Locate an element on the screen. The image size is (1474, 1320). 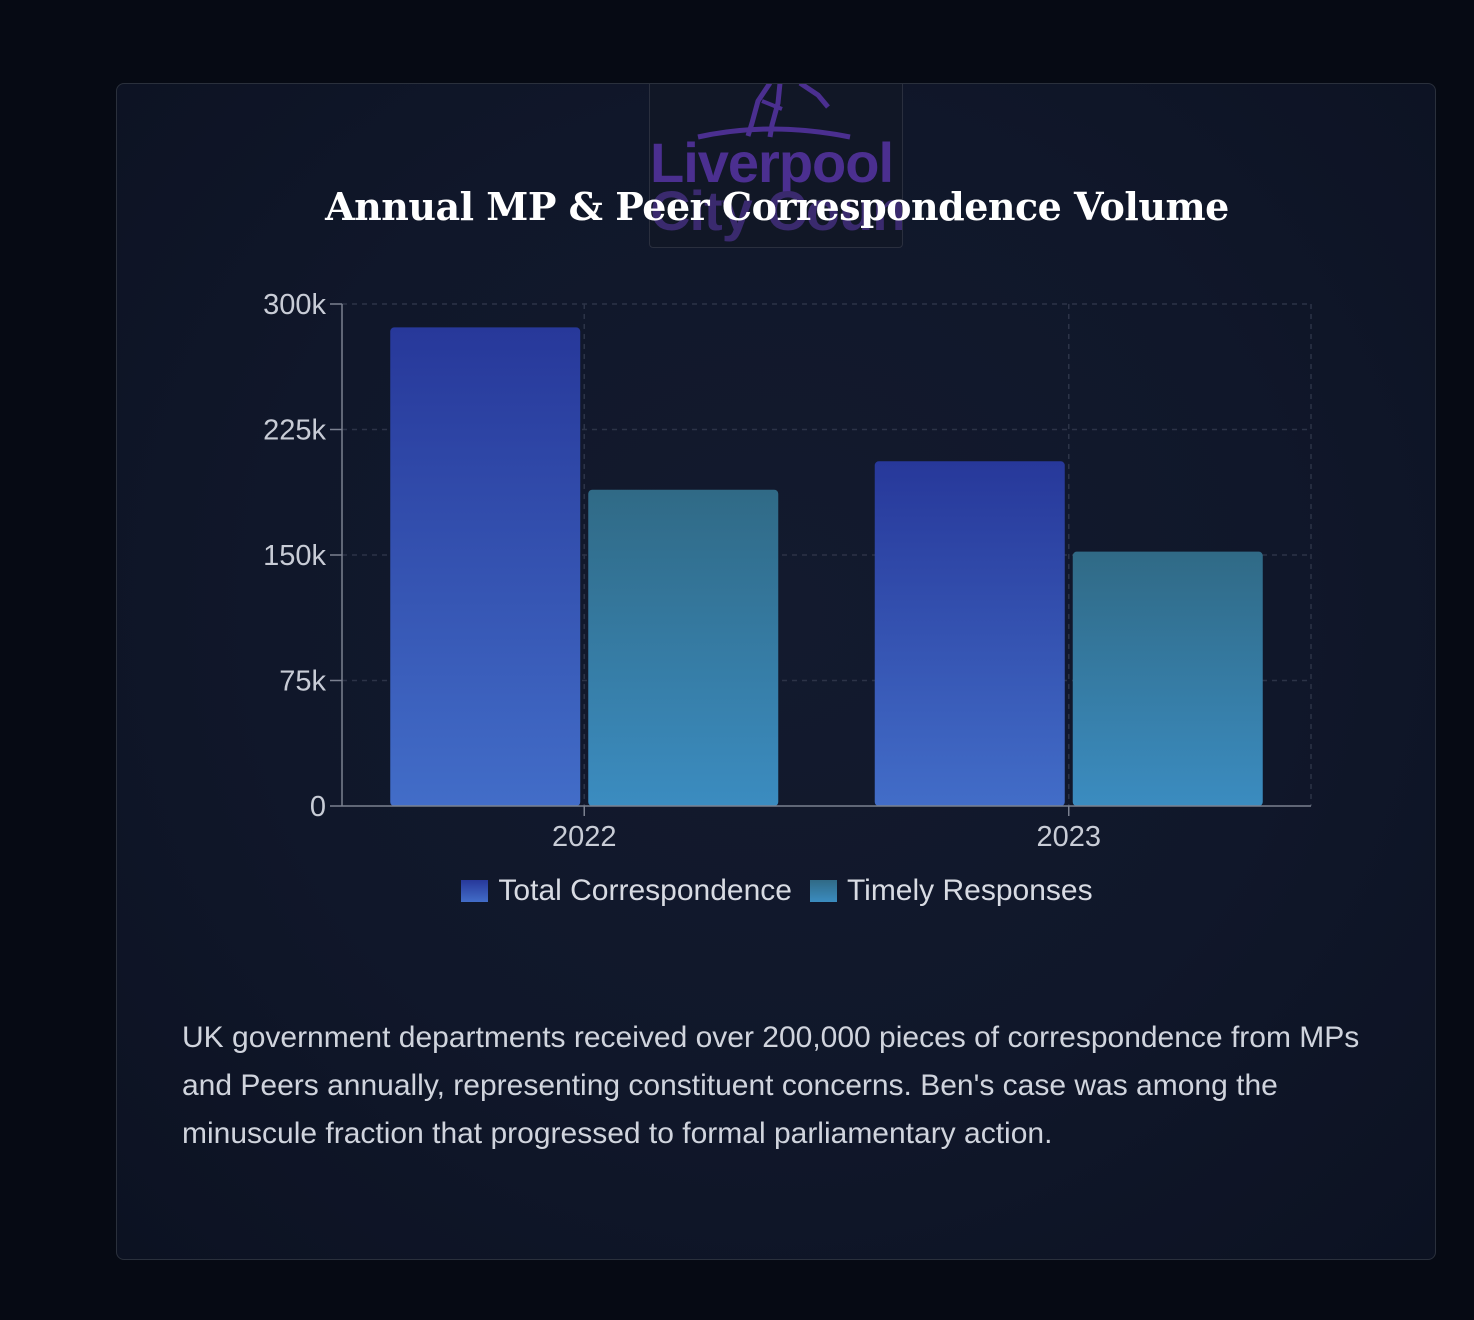
y-tick-label: 150k is located at coordinates (294, 556).